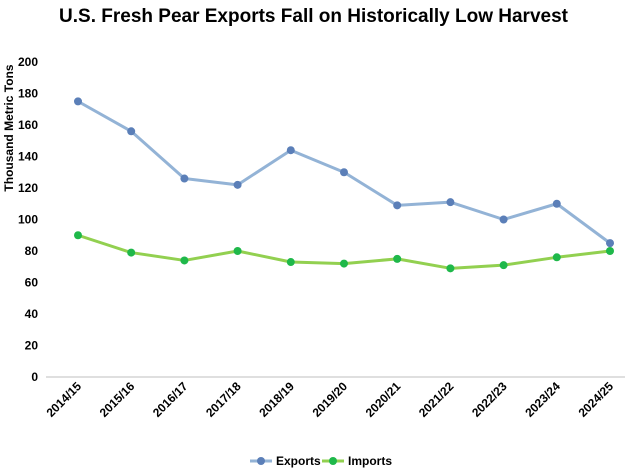 The width and height of the screenshot is (627, 470). What do you see at coordinates (489, 399) in the screenshot?
I see `x-tick-label: 2022/23` at bounding box center [489, 399].